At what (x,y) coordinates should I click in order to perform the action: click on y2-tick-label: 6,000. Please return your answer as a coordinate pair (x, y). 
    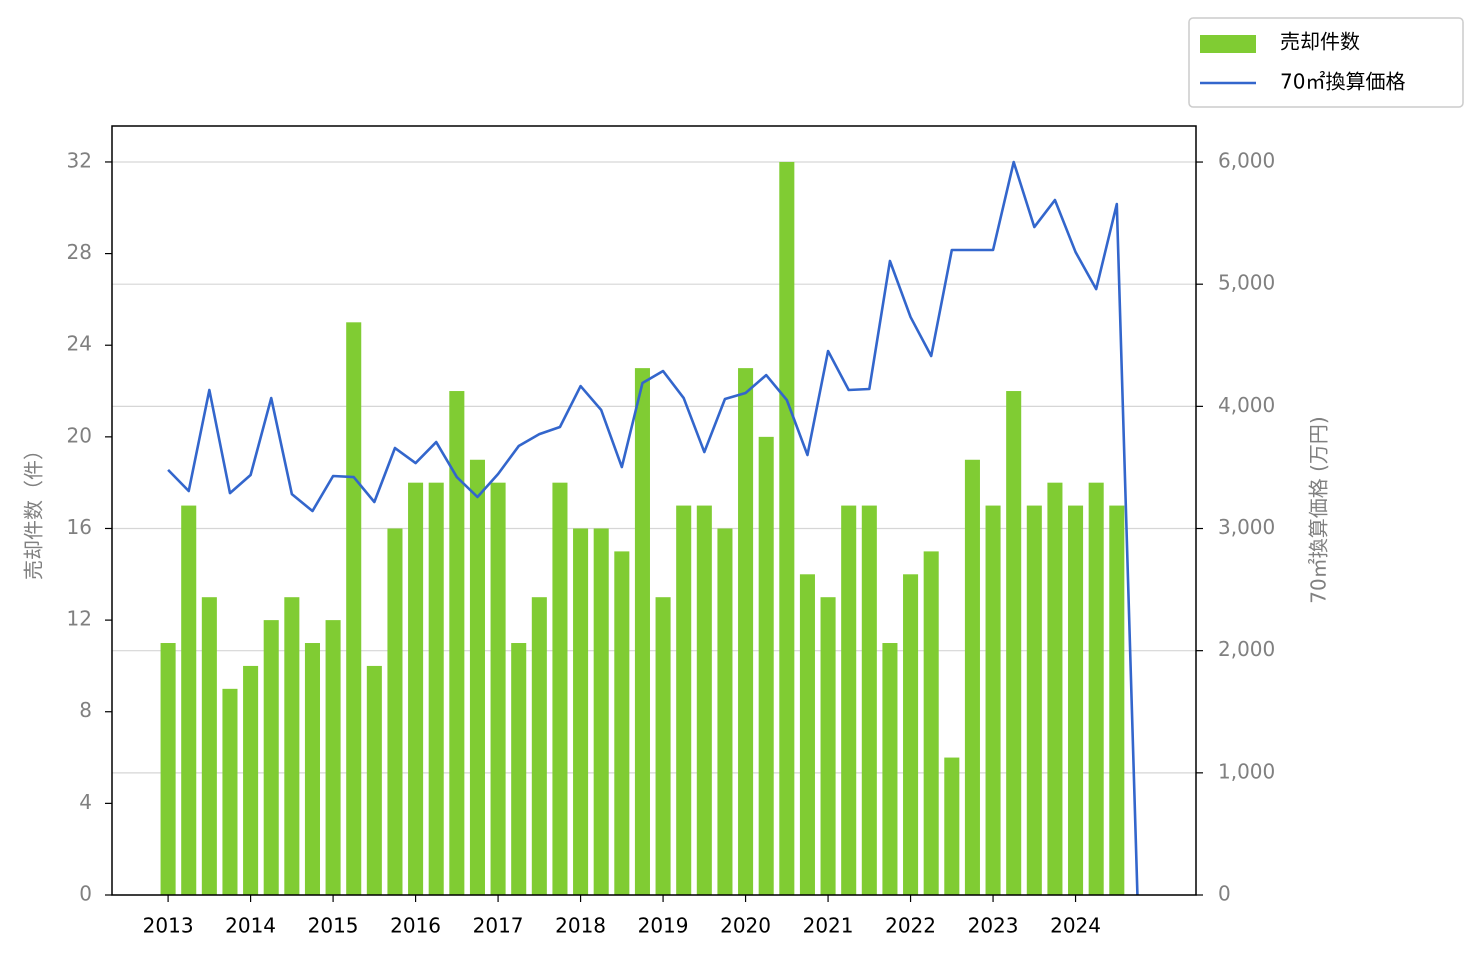
    Looking at the image, I should click on (1246, 161).